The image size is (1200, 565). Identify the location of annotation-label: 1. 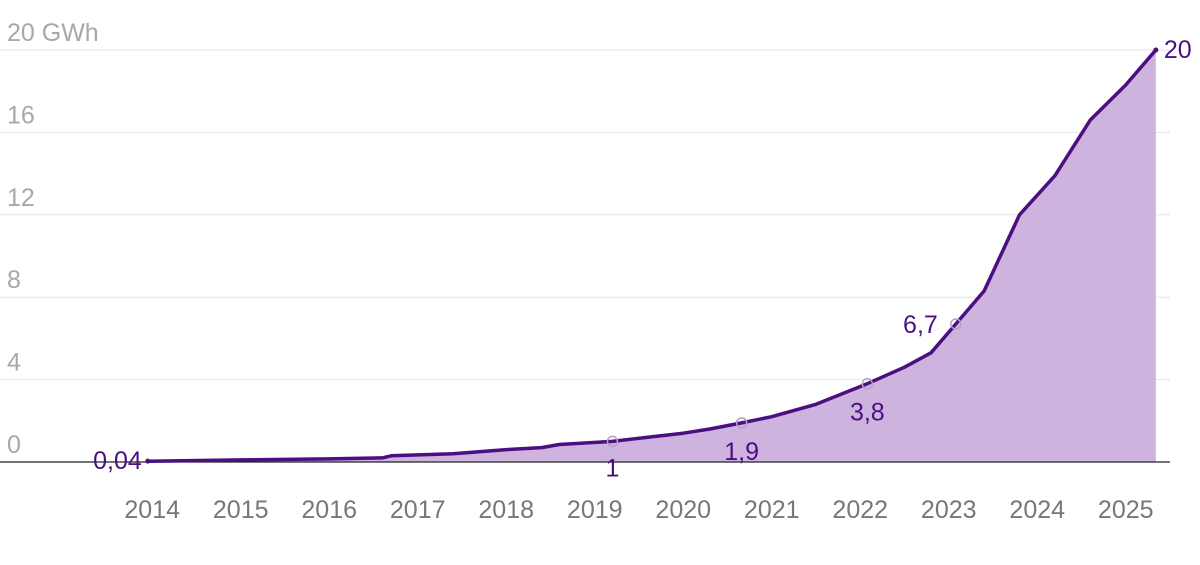
(612, 468).